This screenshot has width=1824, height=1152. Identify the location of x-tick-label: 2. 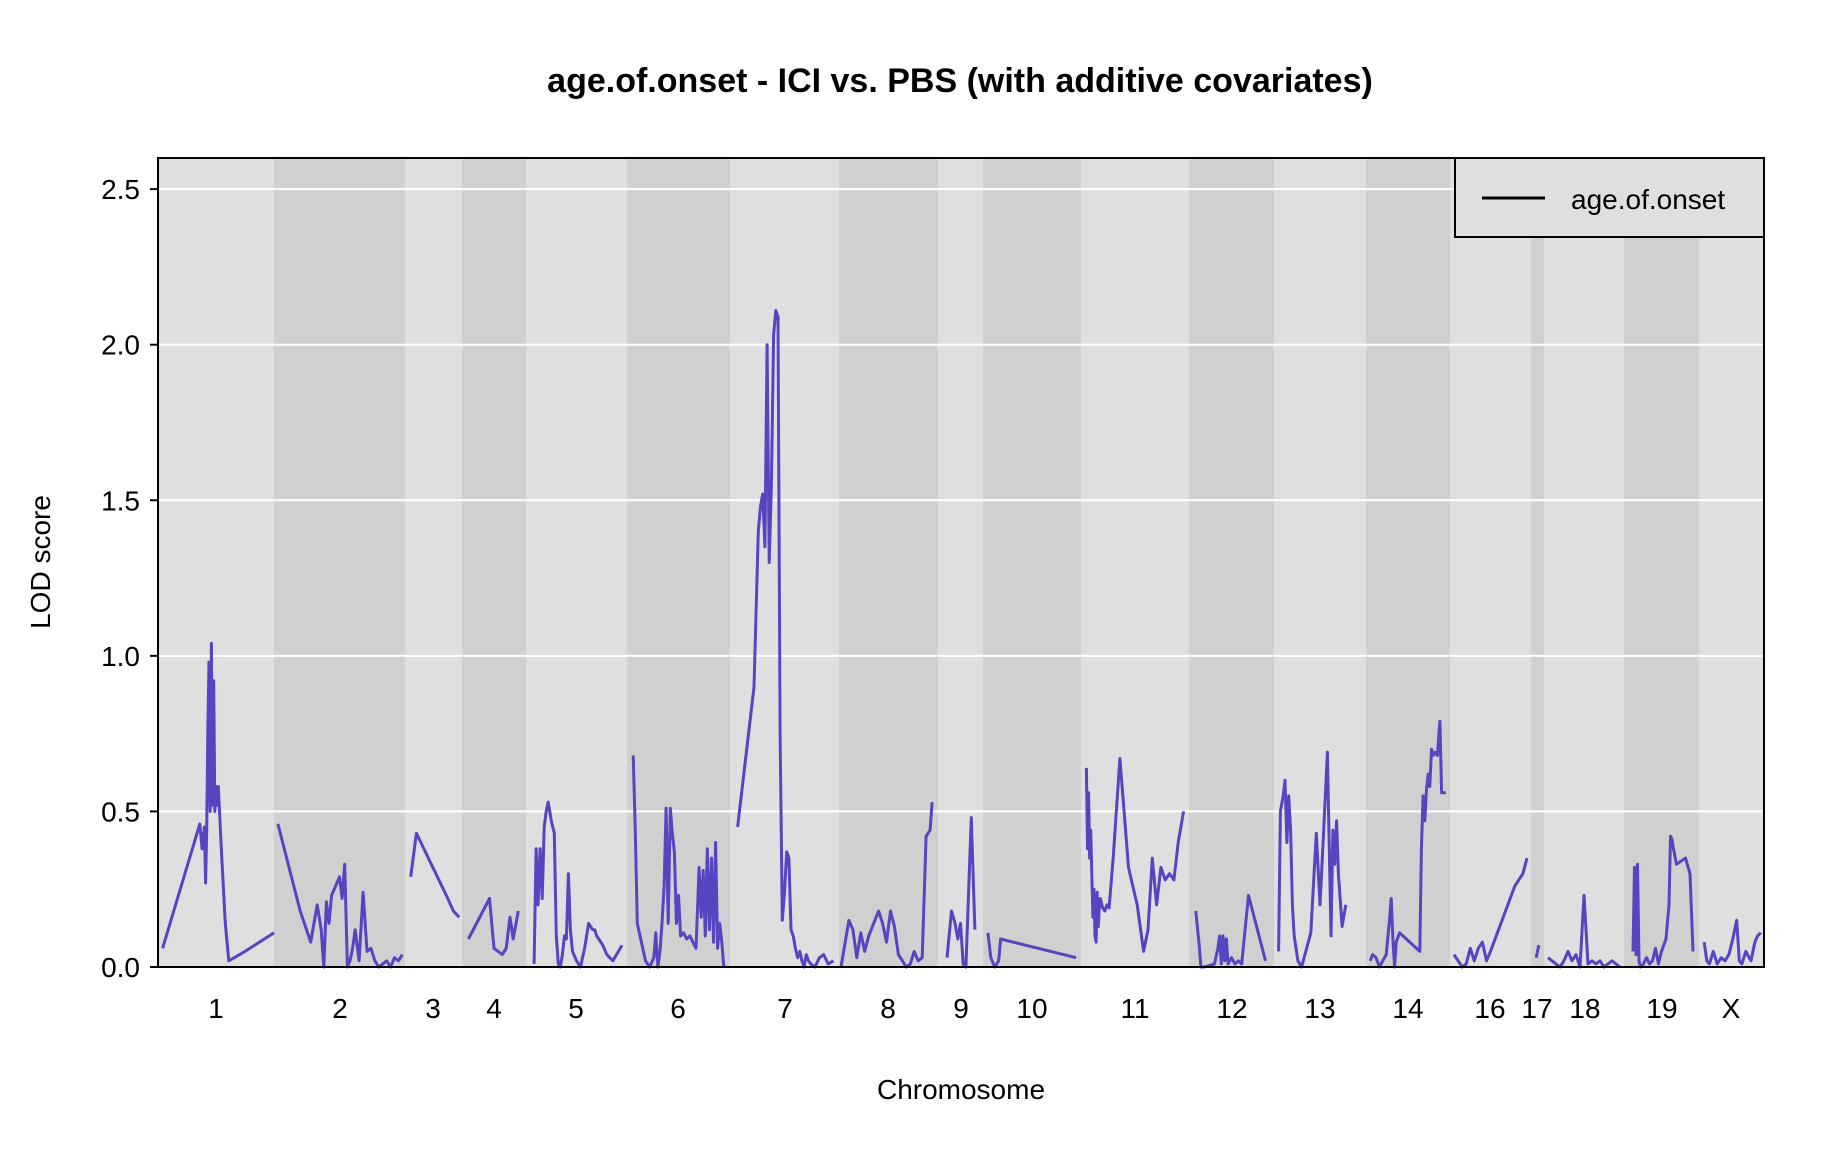
(340, 1008).